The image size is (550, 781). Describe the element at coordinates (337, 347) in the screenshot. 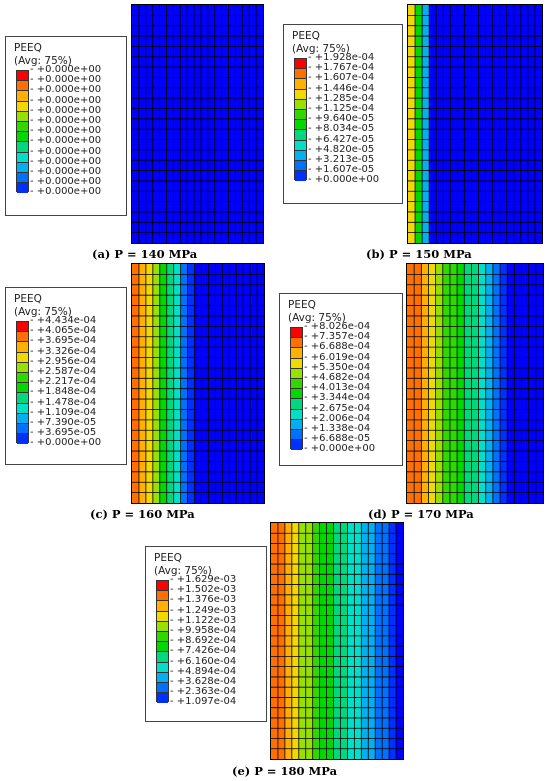

I see `legend-value: - +6.688e-04` at that location.